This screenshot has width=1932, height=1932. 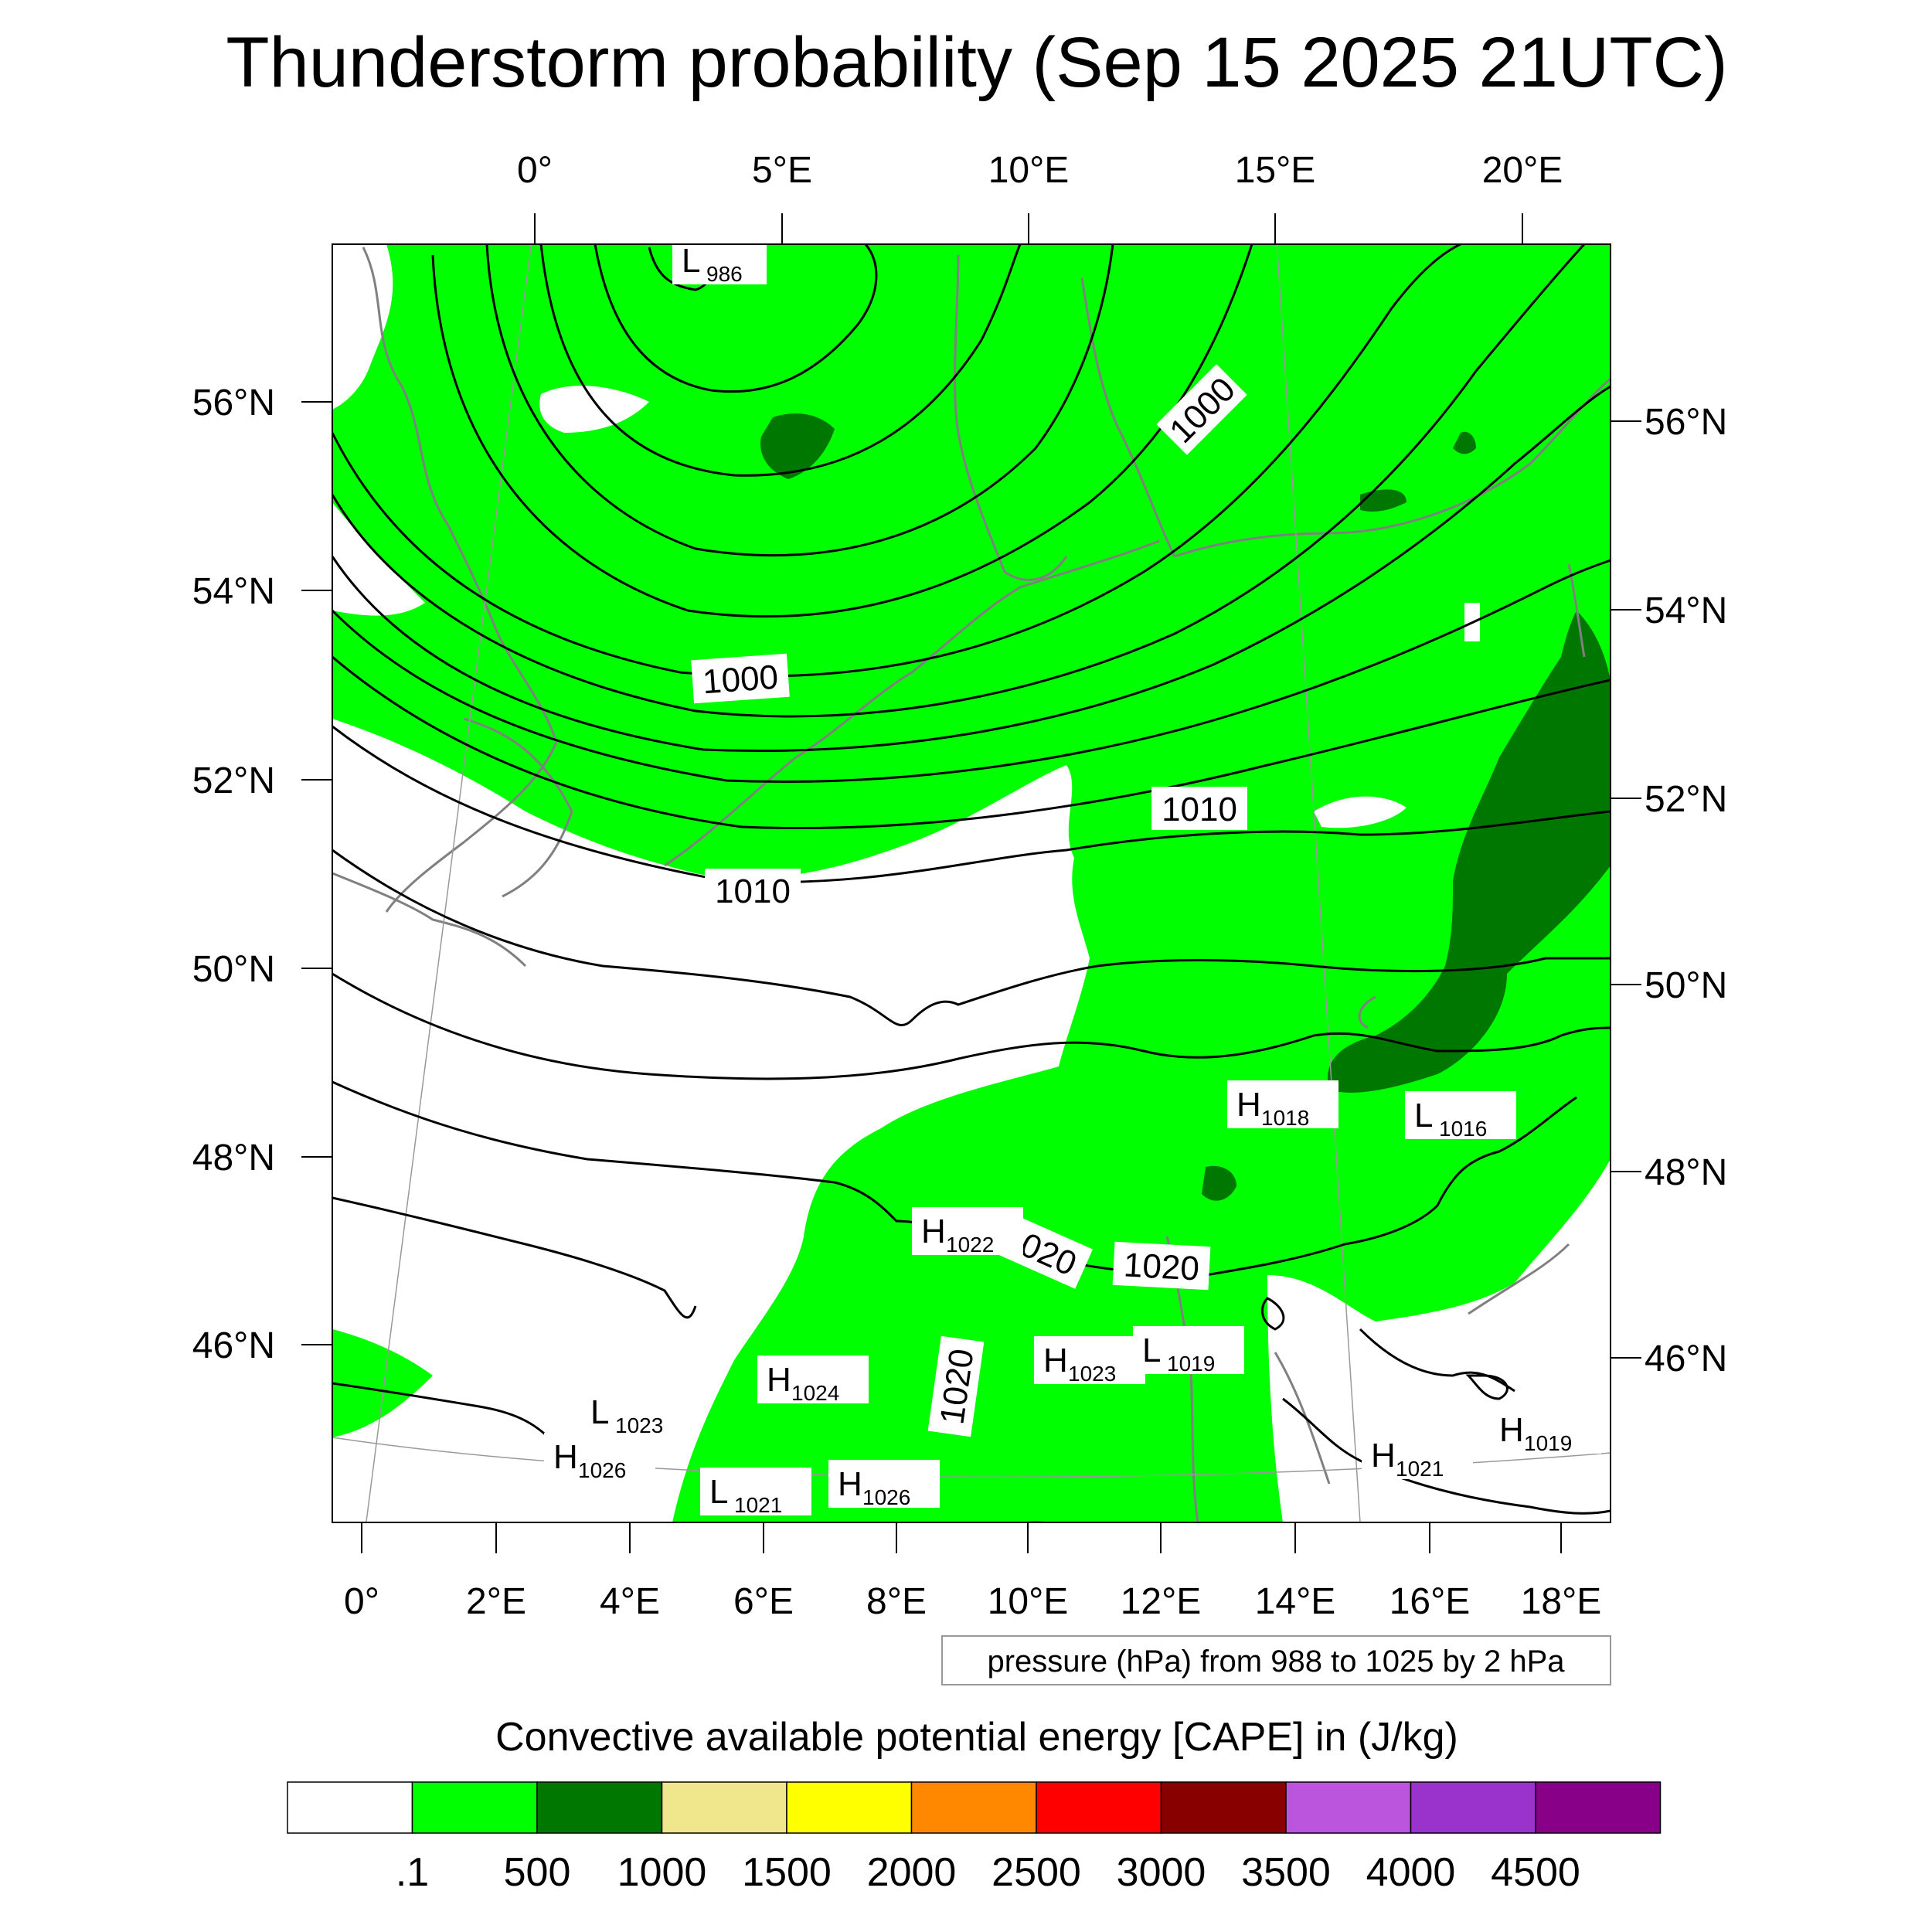 I want to click on left-lat-label-52n: 52°N, so click(x=234, y=780).